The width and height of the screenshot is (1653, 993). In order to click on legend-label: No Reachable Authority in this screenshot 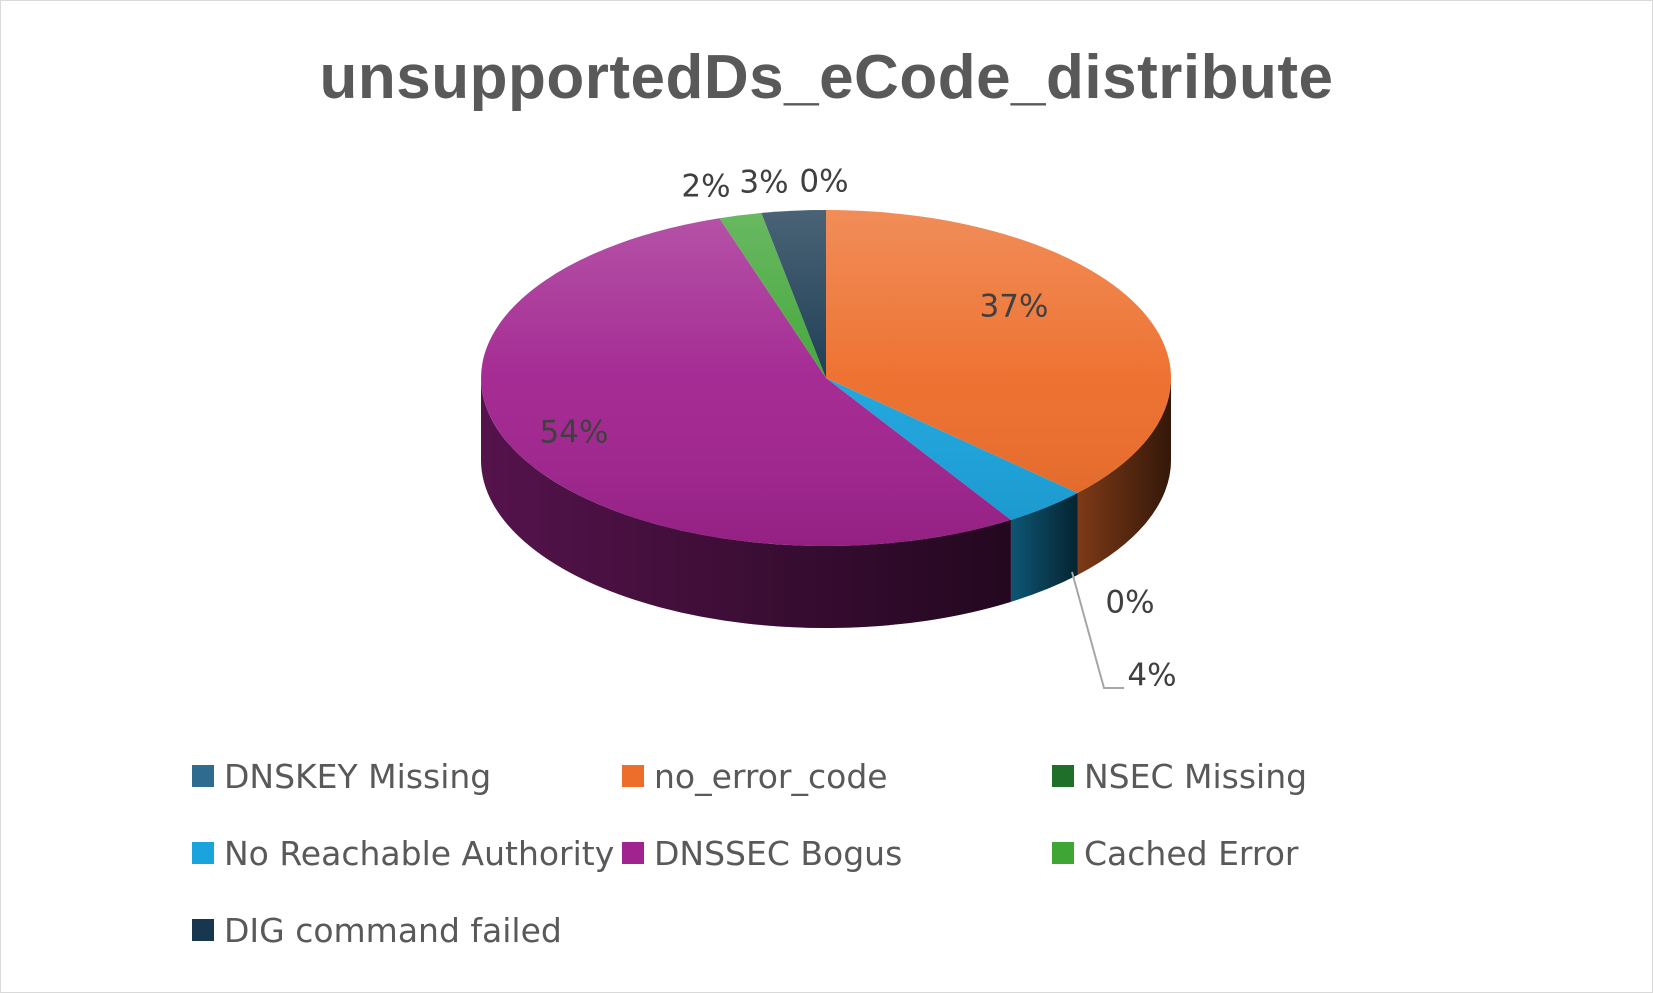, I will do `click(419, 853)`.